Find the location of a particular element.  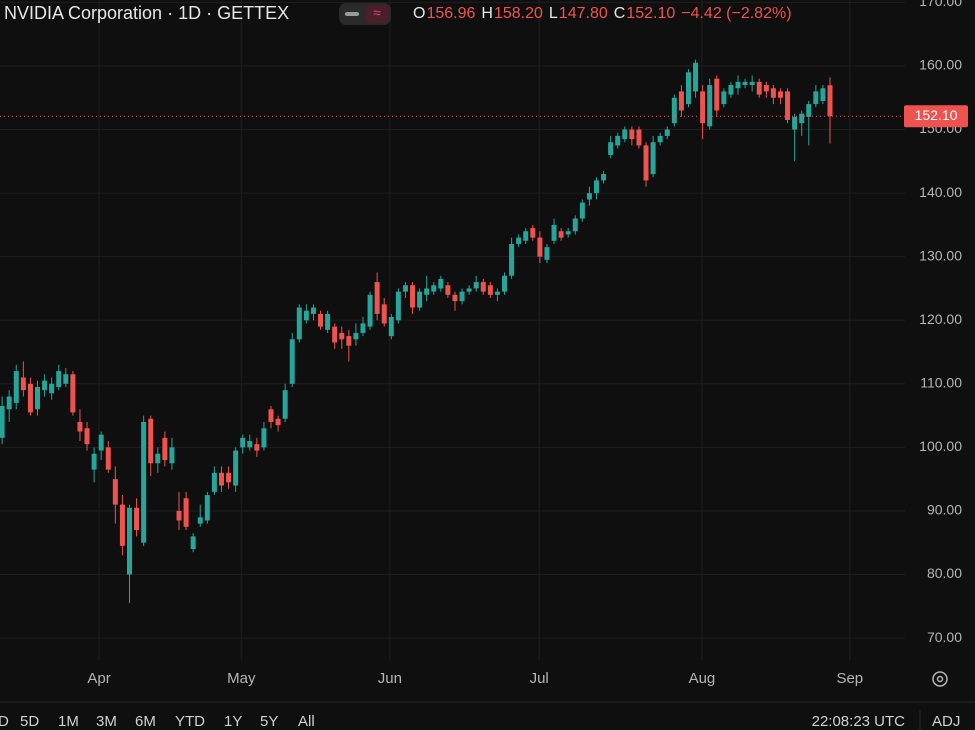

toggle-active is located at coordinates (377, 14).